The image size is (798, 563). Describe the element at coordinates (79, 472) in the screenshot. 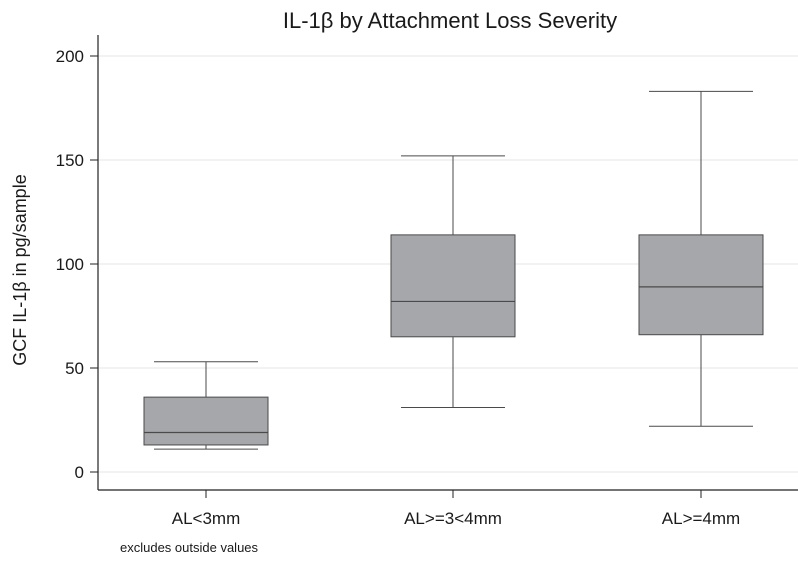

I see `y-tick-label: 0` at that location.